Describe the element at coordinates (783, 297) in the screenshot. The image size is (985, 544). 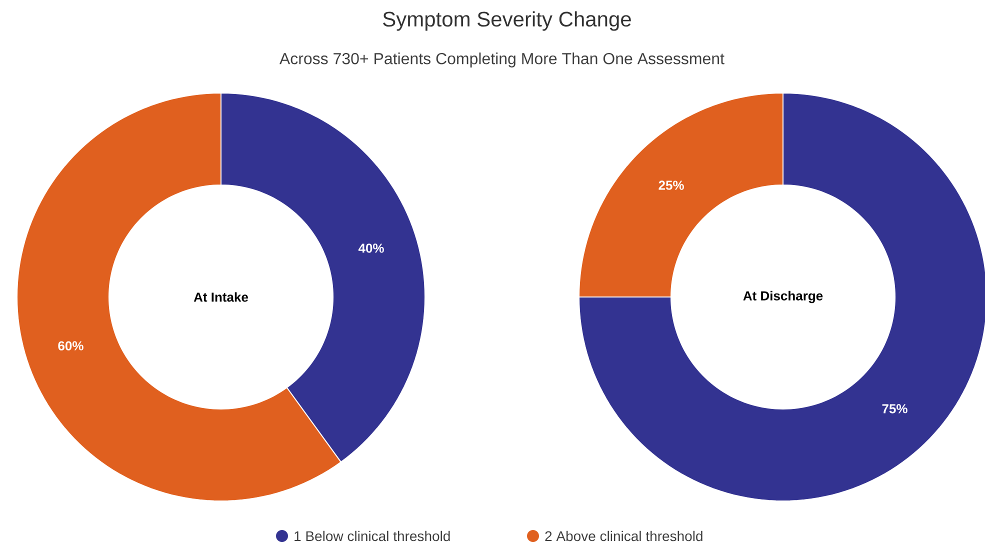
I see `text: At Discharge` at that location.